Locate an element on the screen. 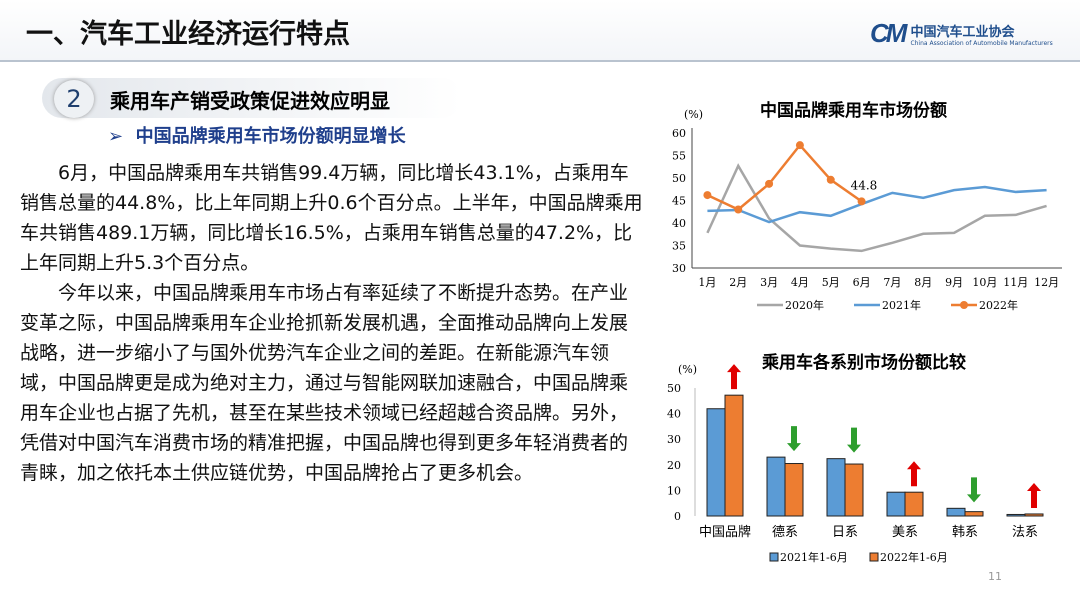 Image resolution: width=1080 pixels, height=604 pixels. bar-日系-2021年1-6月 is located at coordinates (836, 487).